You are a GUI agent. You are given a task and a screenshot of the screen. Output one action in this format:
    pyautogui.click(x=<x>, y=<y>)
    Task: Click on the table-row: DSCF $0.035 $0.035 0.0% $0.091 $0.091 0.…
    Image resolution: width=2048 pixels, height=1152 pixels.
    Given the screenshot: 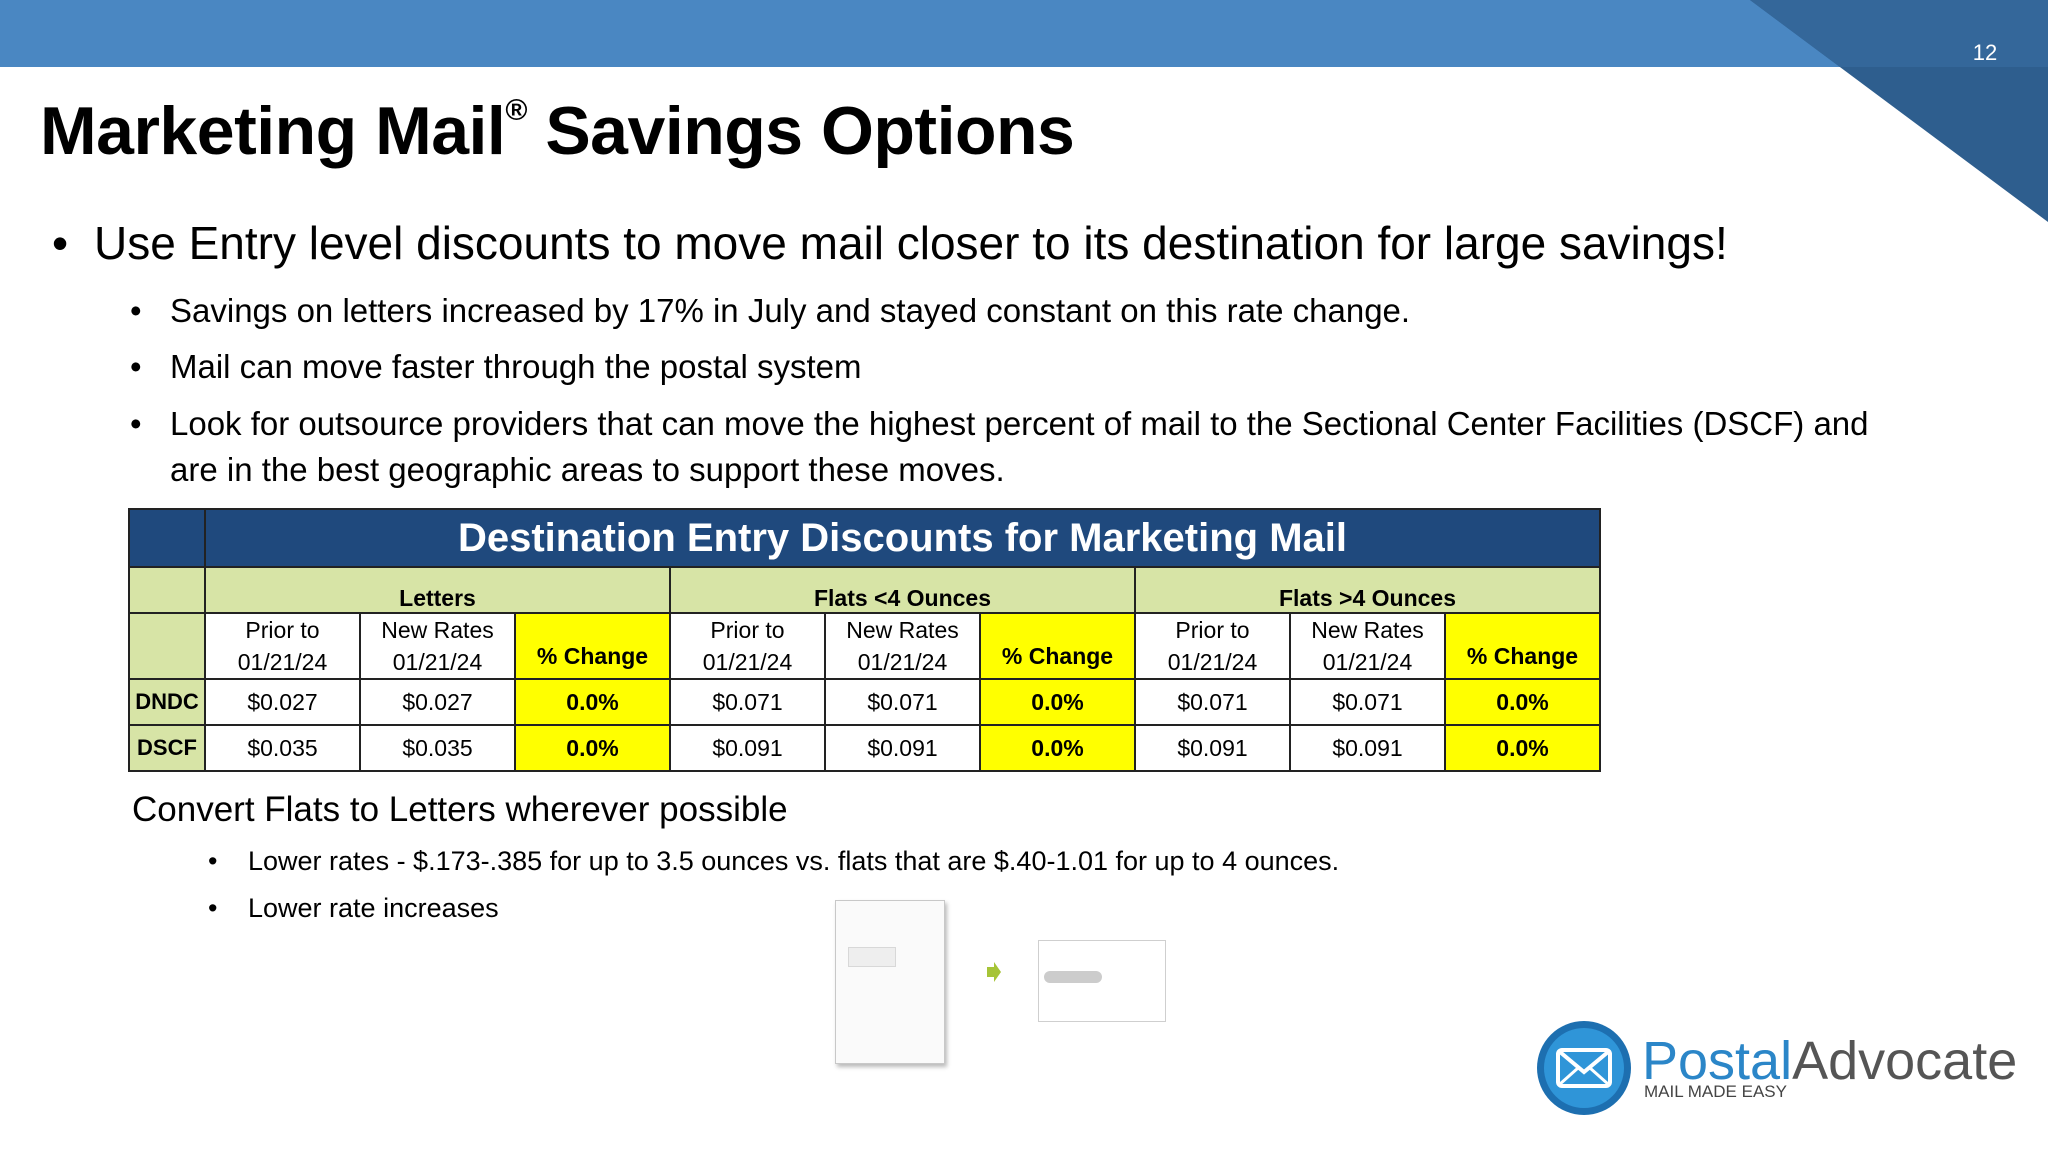 What is the action you would take?
    pyautogui.click(x=864, y=748)
    